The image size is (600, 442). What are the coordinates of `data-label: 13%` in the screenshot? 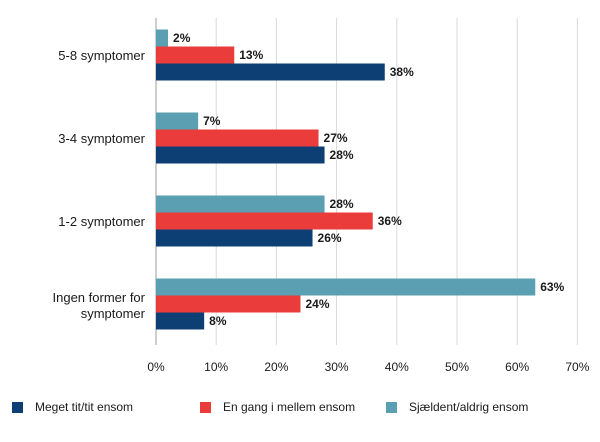 It's located at (251, 55).